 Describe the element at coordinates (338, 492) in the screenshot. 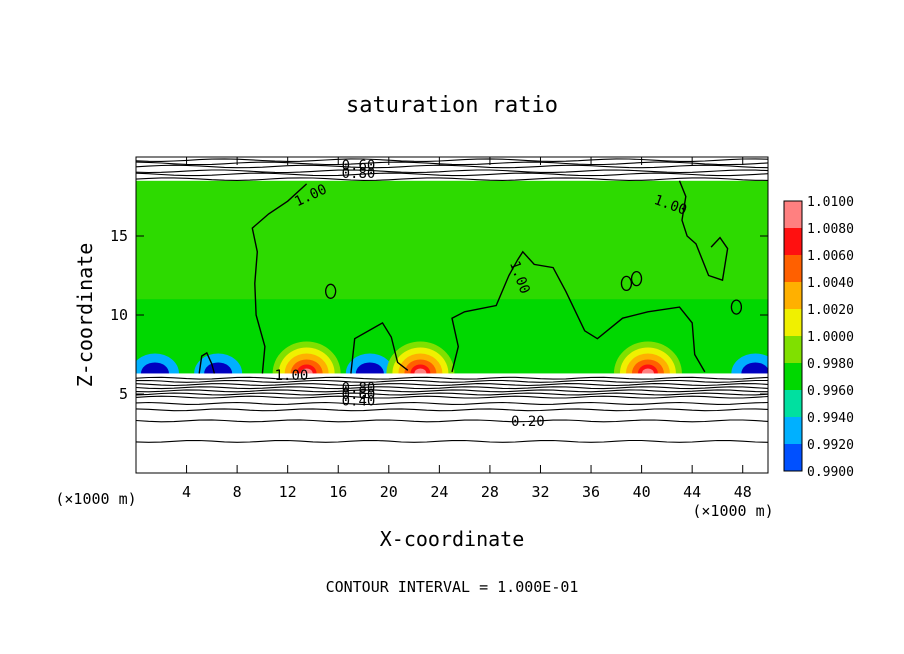

I see `x-tick-label: 16` at that location.